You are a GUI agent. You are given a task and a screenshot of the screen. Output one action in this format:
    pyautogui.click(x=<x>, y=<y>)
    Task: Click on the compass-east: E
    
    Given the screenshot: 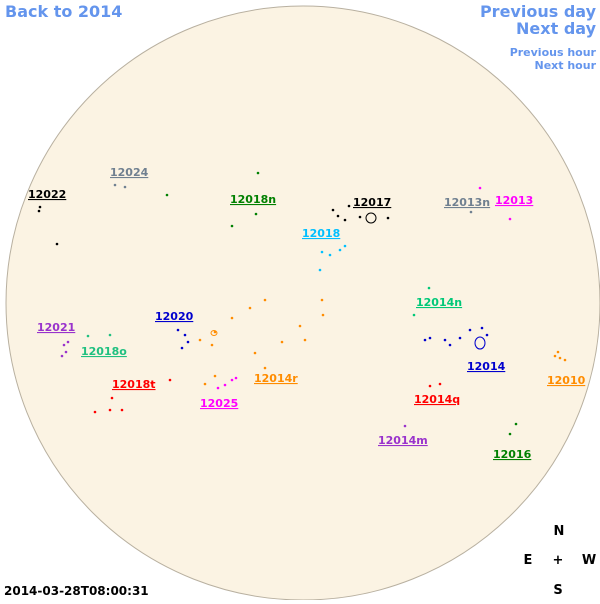 What is the action you would take?
    pyautogui.click(x=528, y=560)
    